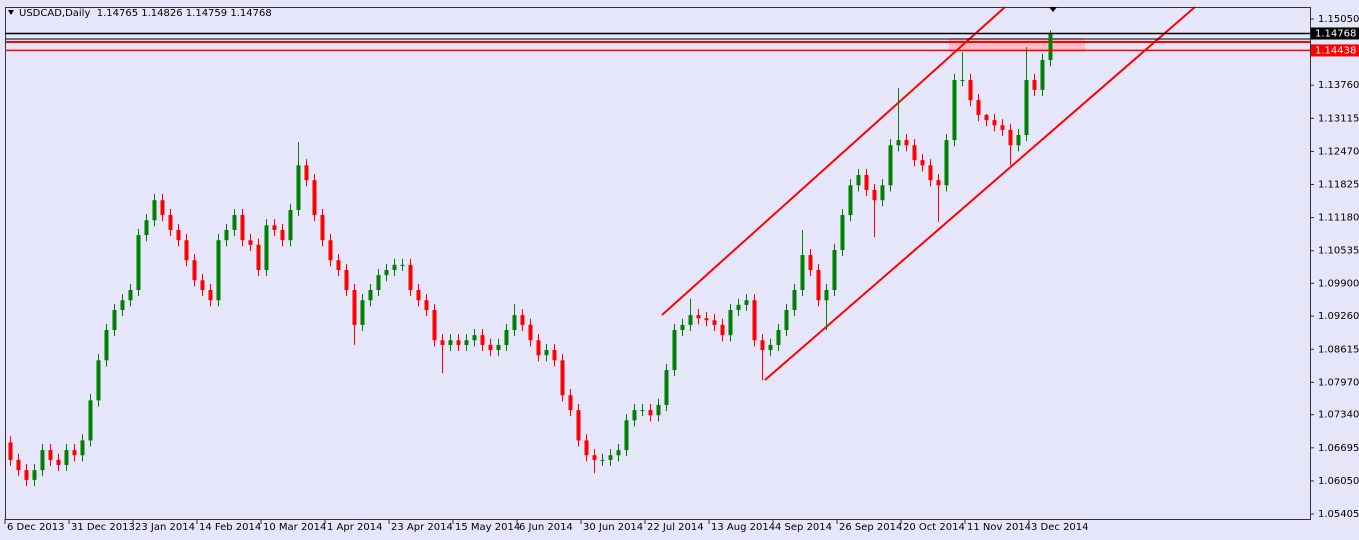  What do you see at coordinates (1338, 251) in the screenshot?
I see `y-tick-label: 1.10535` at bounding box center [1338, 251].